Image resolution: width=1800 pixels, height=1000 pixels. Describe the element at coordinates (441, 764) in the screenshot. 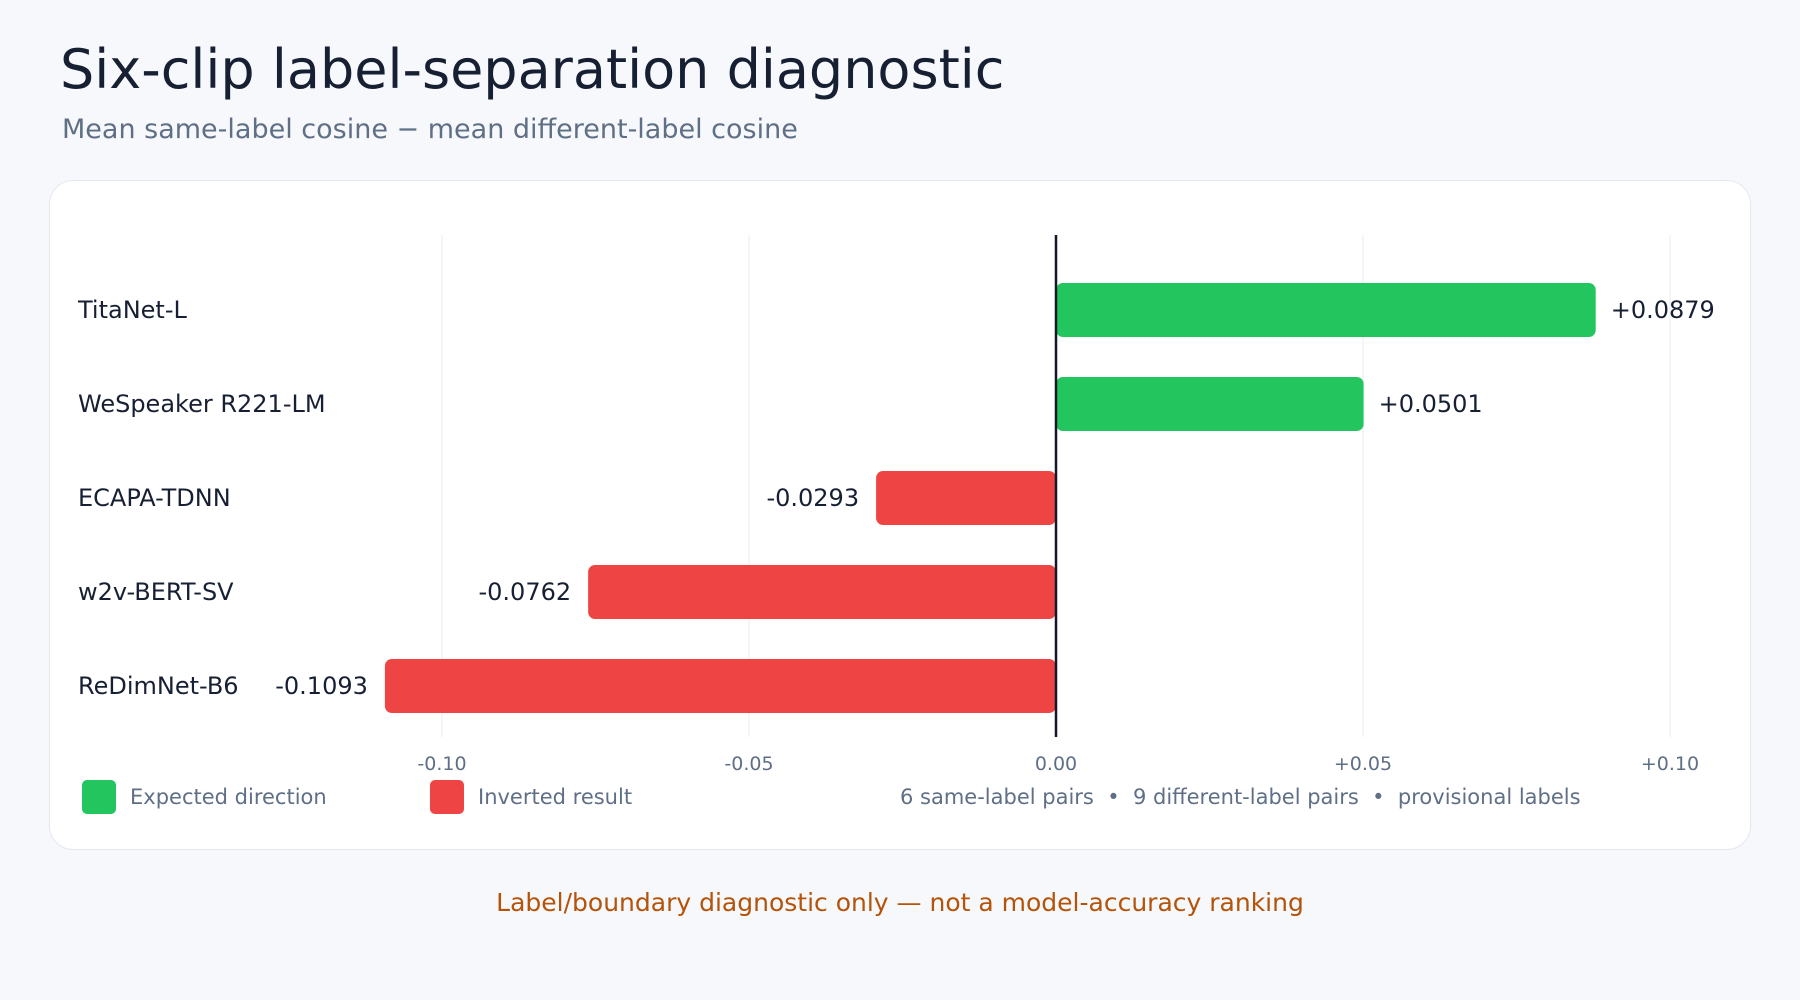

I see `x-tick-label: -0.10` at that location.